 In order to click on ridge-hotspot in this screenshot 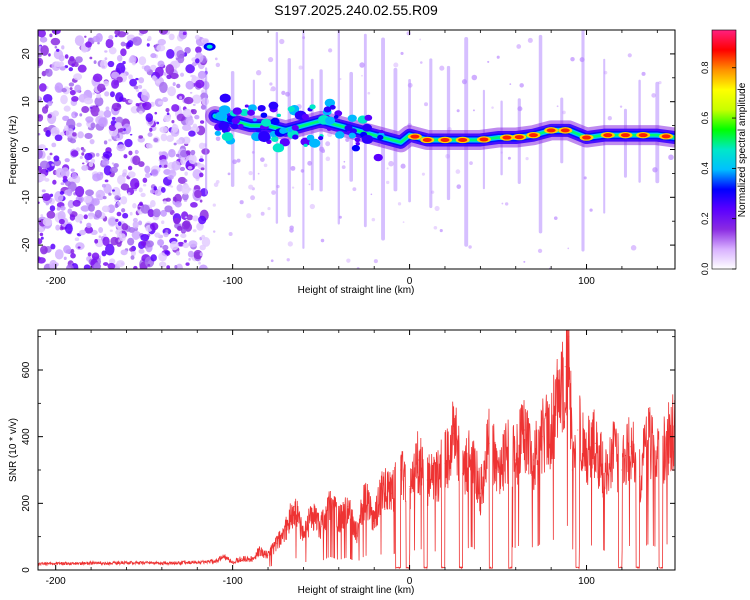, I will do `click(551, 130)`.